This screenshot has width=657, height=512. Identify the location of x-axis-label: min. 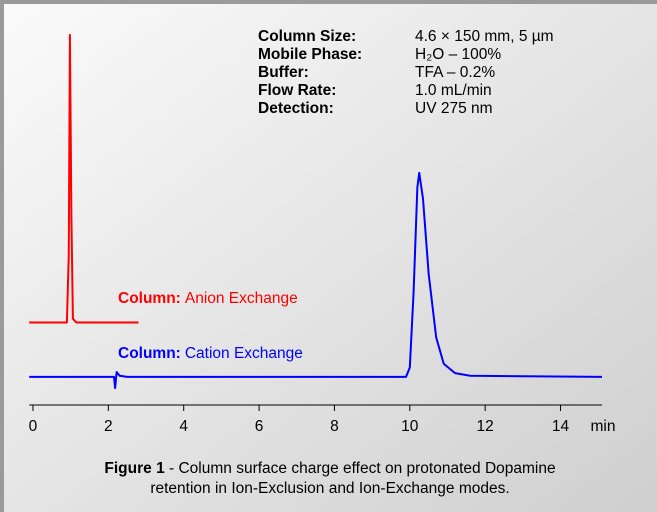
(603, 426).